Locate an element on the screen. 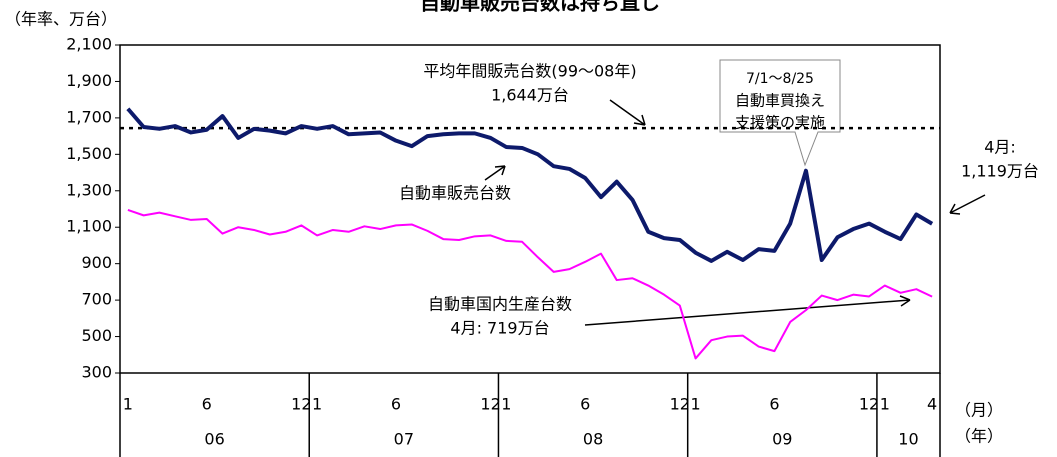  year-label: 08 is located at coordinates (593, 439).